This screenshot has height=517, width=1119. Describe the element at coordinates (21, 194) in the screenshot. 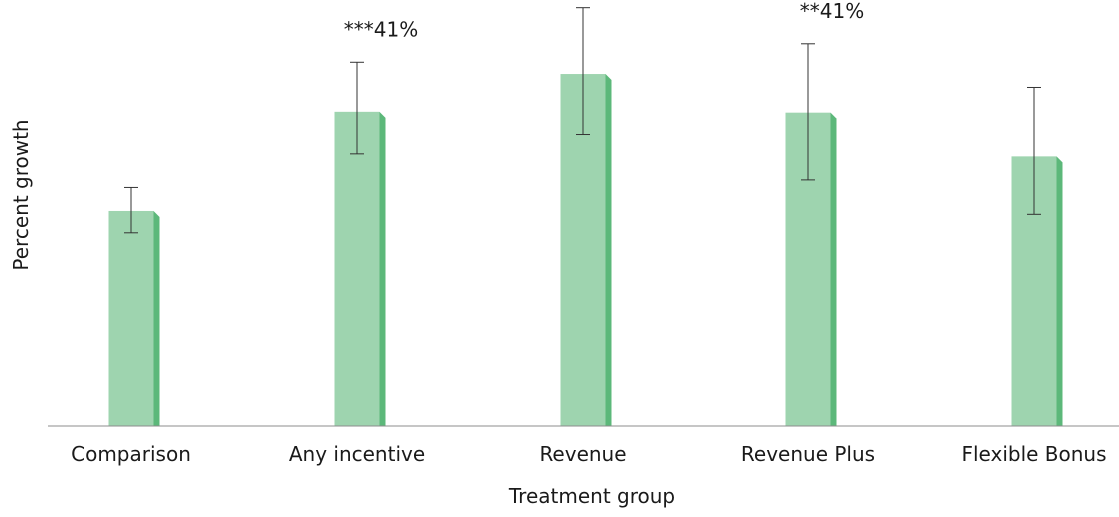

I see `y-axis-title: Percent growth` at that location.